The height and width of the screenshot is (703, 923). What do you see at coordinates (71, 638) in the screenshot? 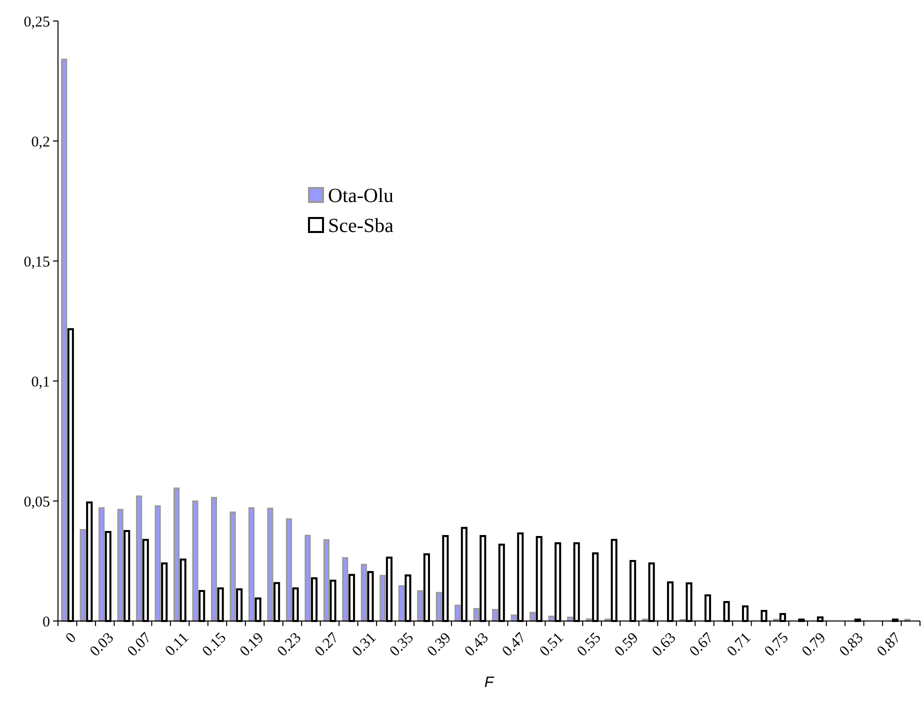
I see `x-tick-label: 0` at bounding box center [71, 638].